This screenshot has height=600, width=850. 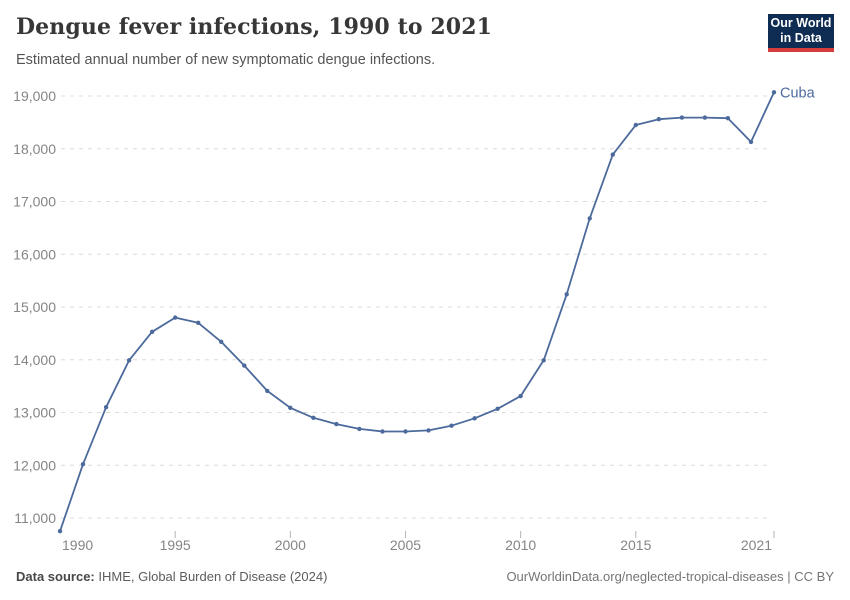 I want to click on series-end-label: Cuba, so click(x=798, y=93).